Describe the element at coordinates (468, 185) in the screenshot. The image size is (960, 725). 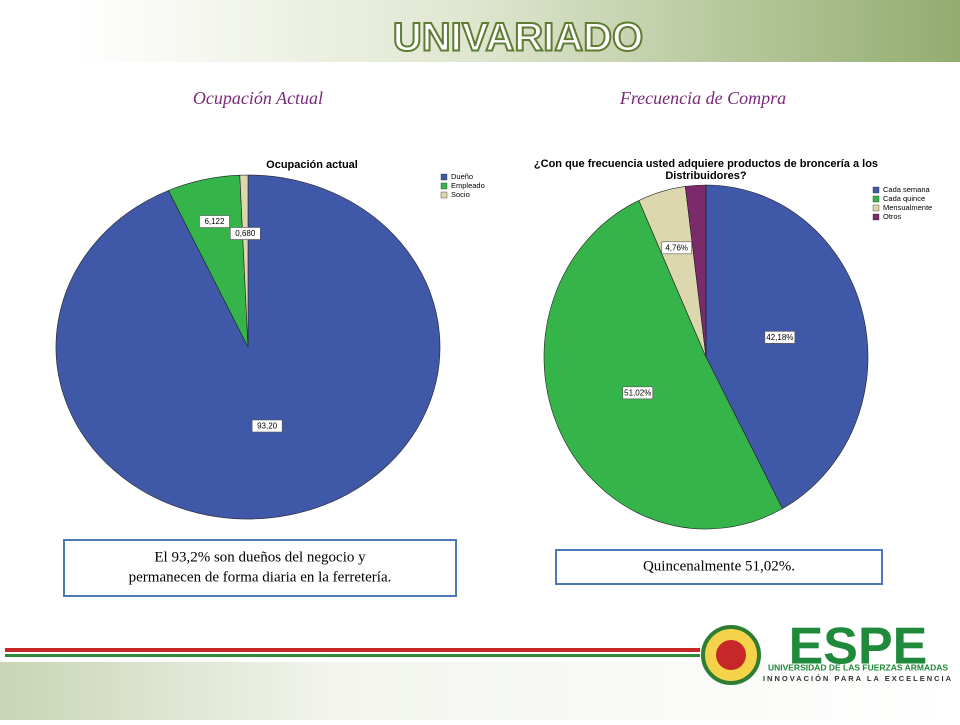
I see `legend-label: Empleado` at that location.